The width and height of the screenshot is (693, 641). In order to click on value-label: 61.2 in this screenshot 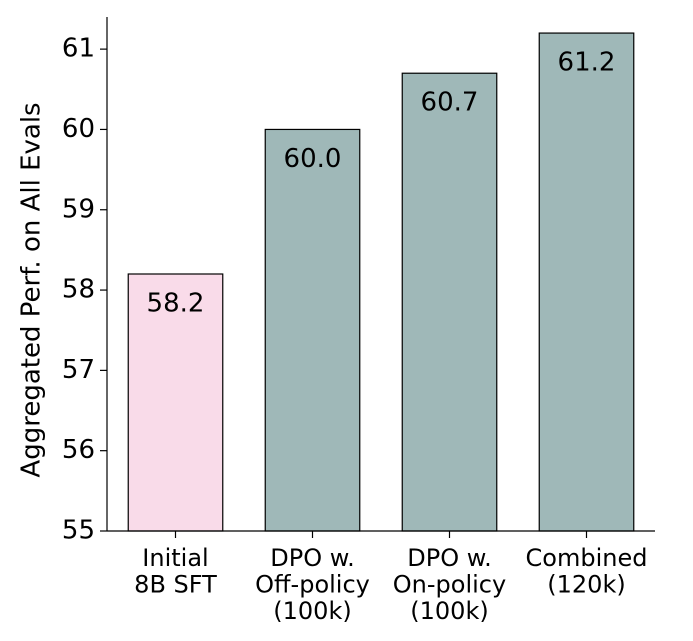, I will do `click(587, 63)`.